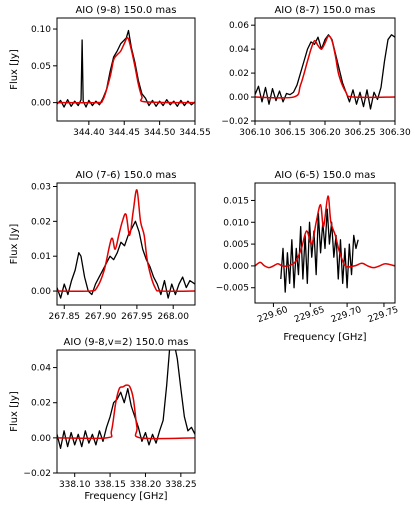  What do you see at coordinates (146, 485) in the screenshot?
I see `x-tick-label: 338.20` at bounding box center [146, 485].